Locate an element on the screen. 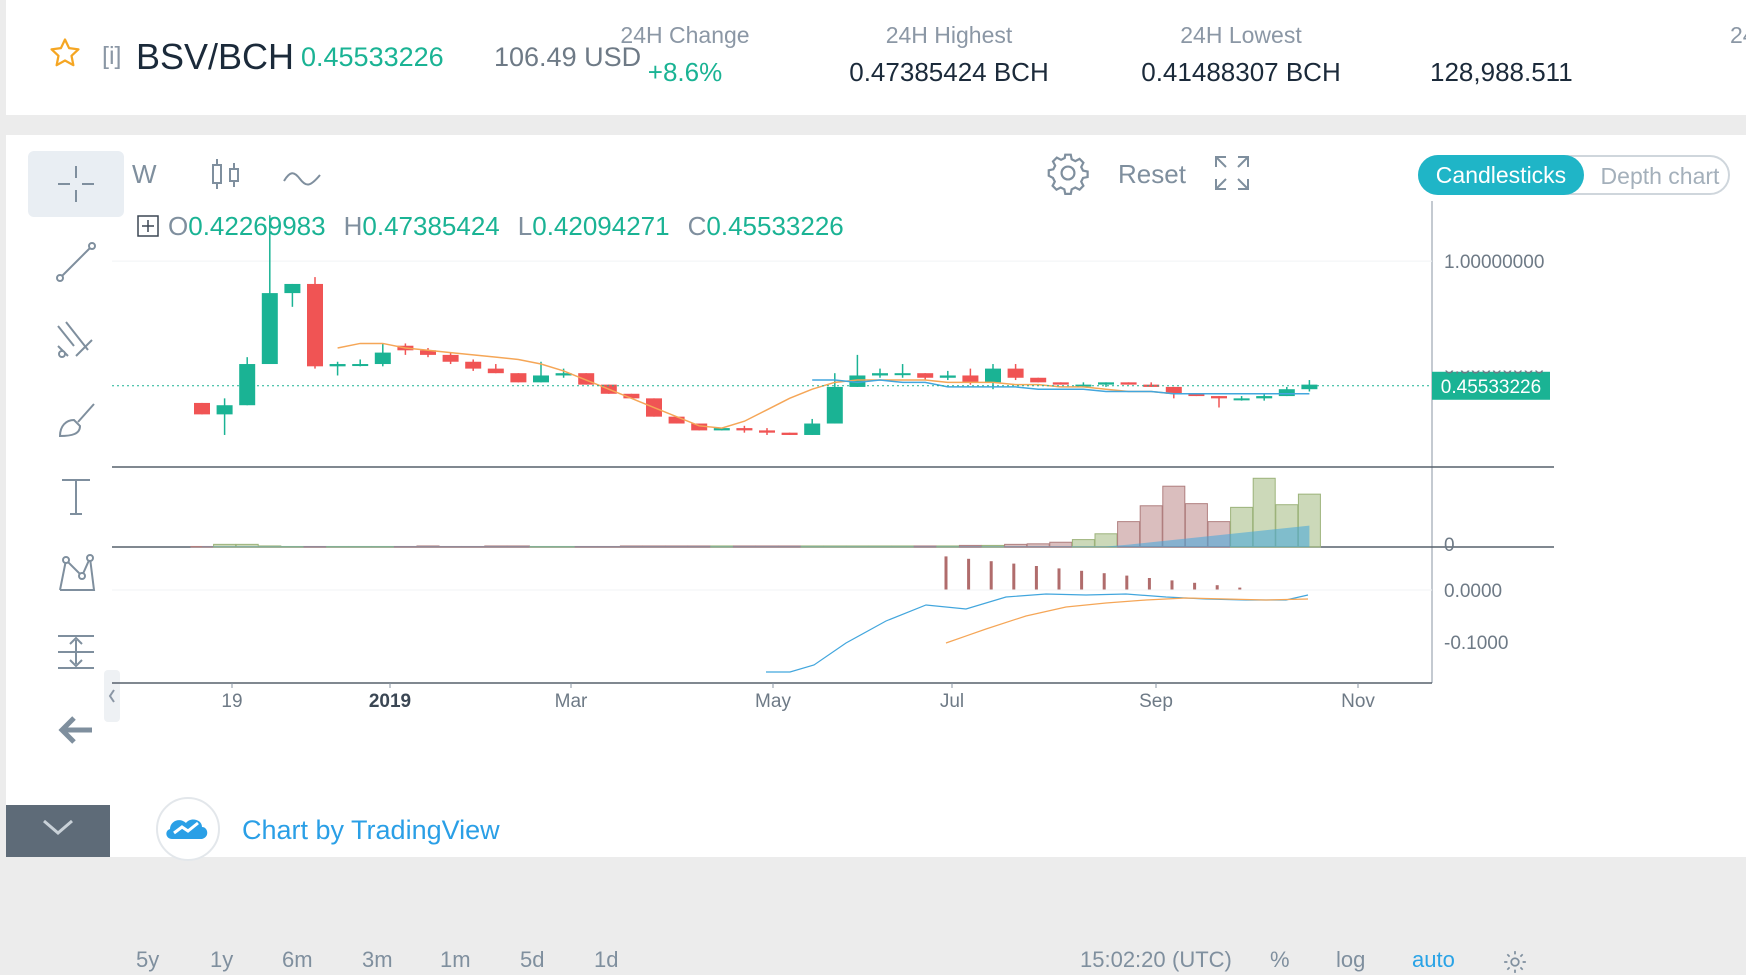  candle-type-icon is located at coordinates (226, 175).